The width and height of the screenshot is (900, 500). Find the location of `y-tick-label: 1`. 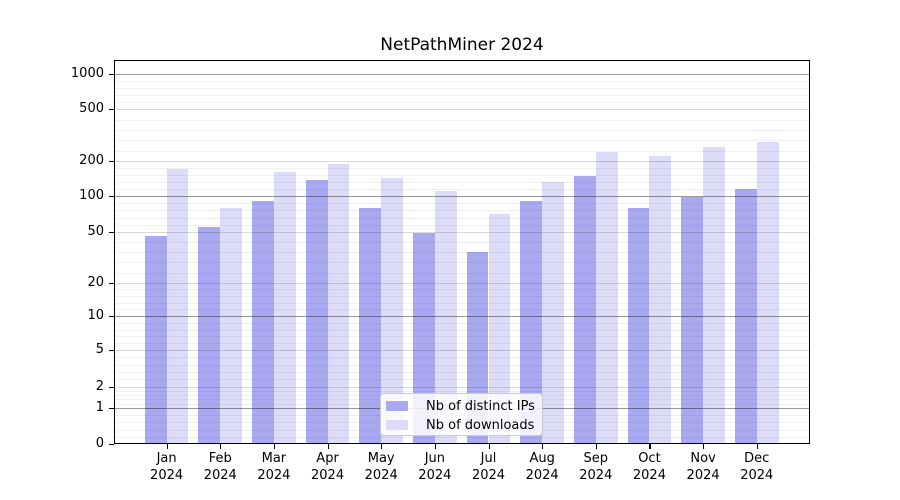

y-tick-label: 1 is located at coordinates (99, 407).